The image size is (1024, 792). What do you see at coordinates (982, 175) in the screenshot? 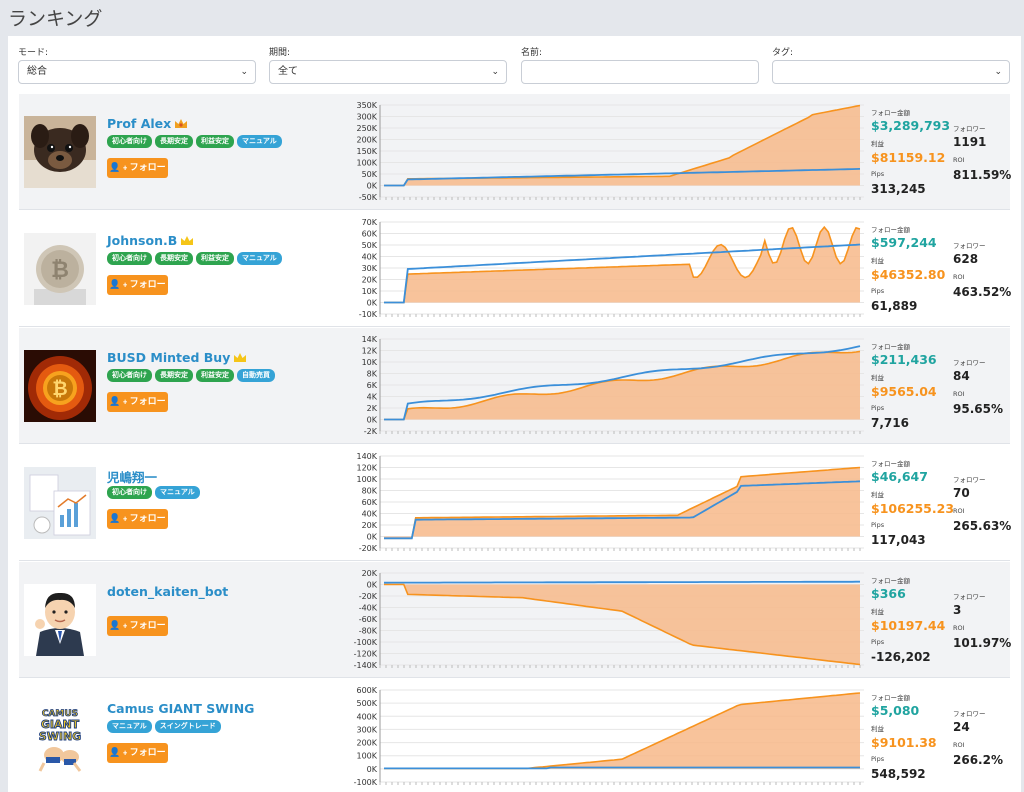
I see `roi-value: 811.59%` at bounding box center [982, 175].